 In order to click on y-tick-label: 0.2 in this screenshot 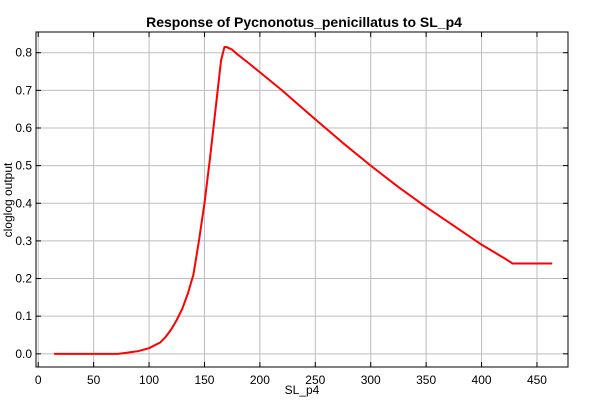, I will do `click(23, 279)`.